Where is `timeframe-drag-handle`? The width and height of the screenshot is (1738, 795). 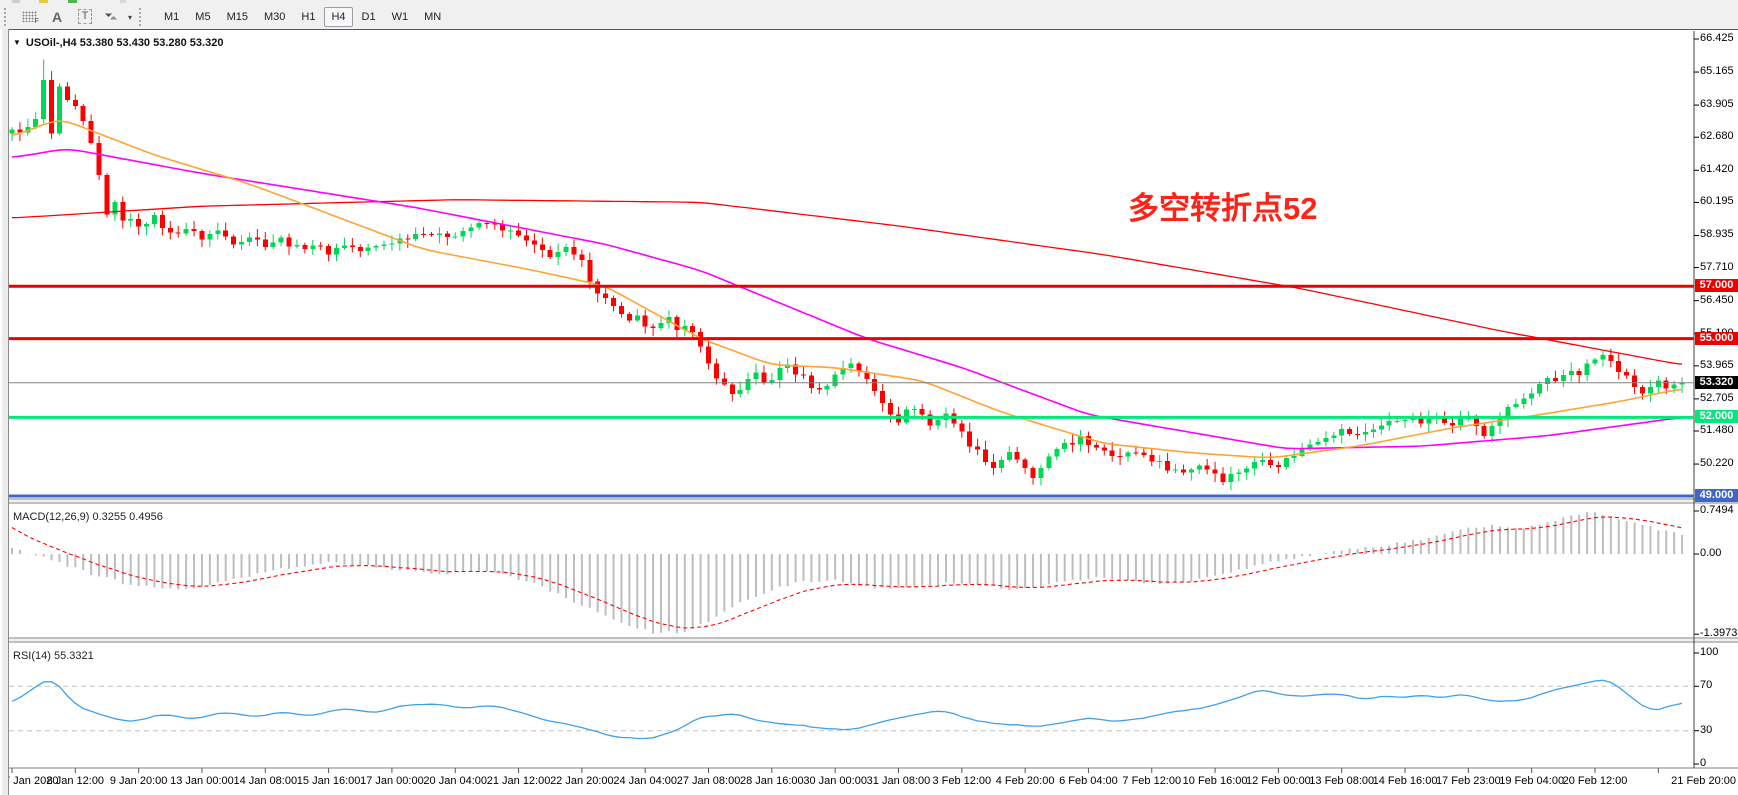
timeframe-drag-handle is located at coordinates (142, 16).